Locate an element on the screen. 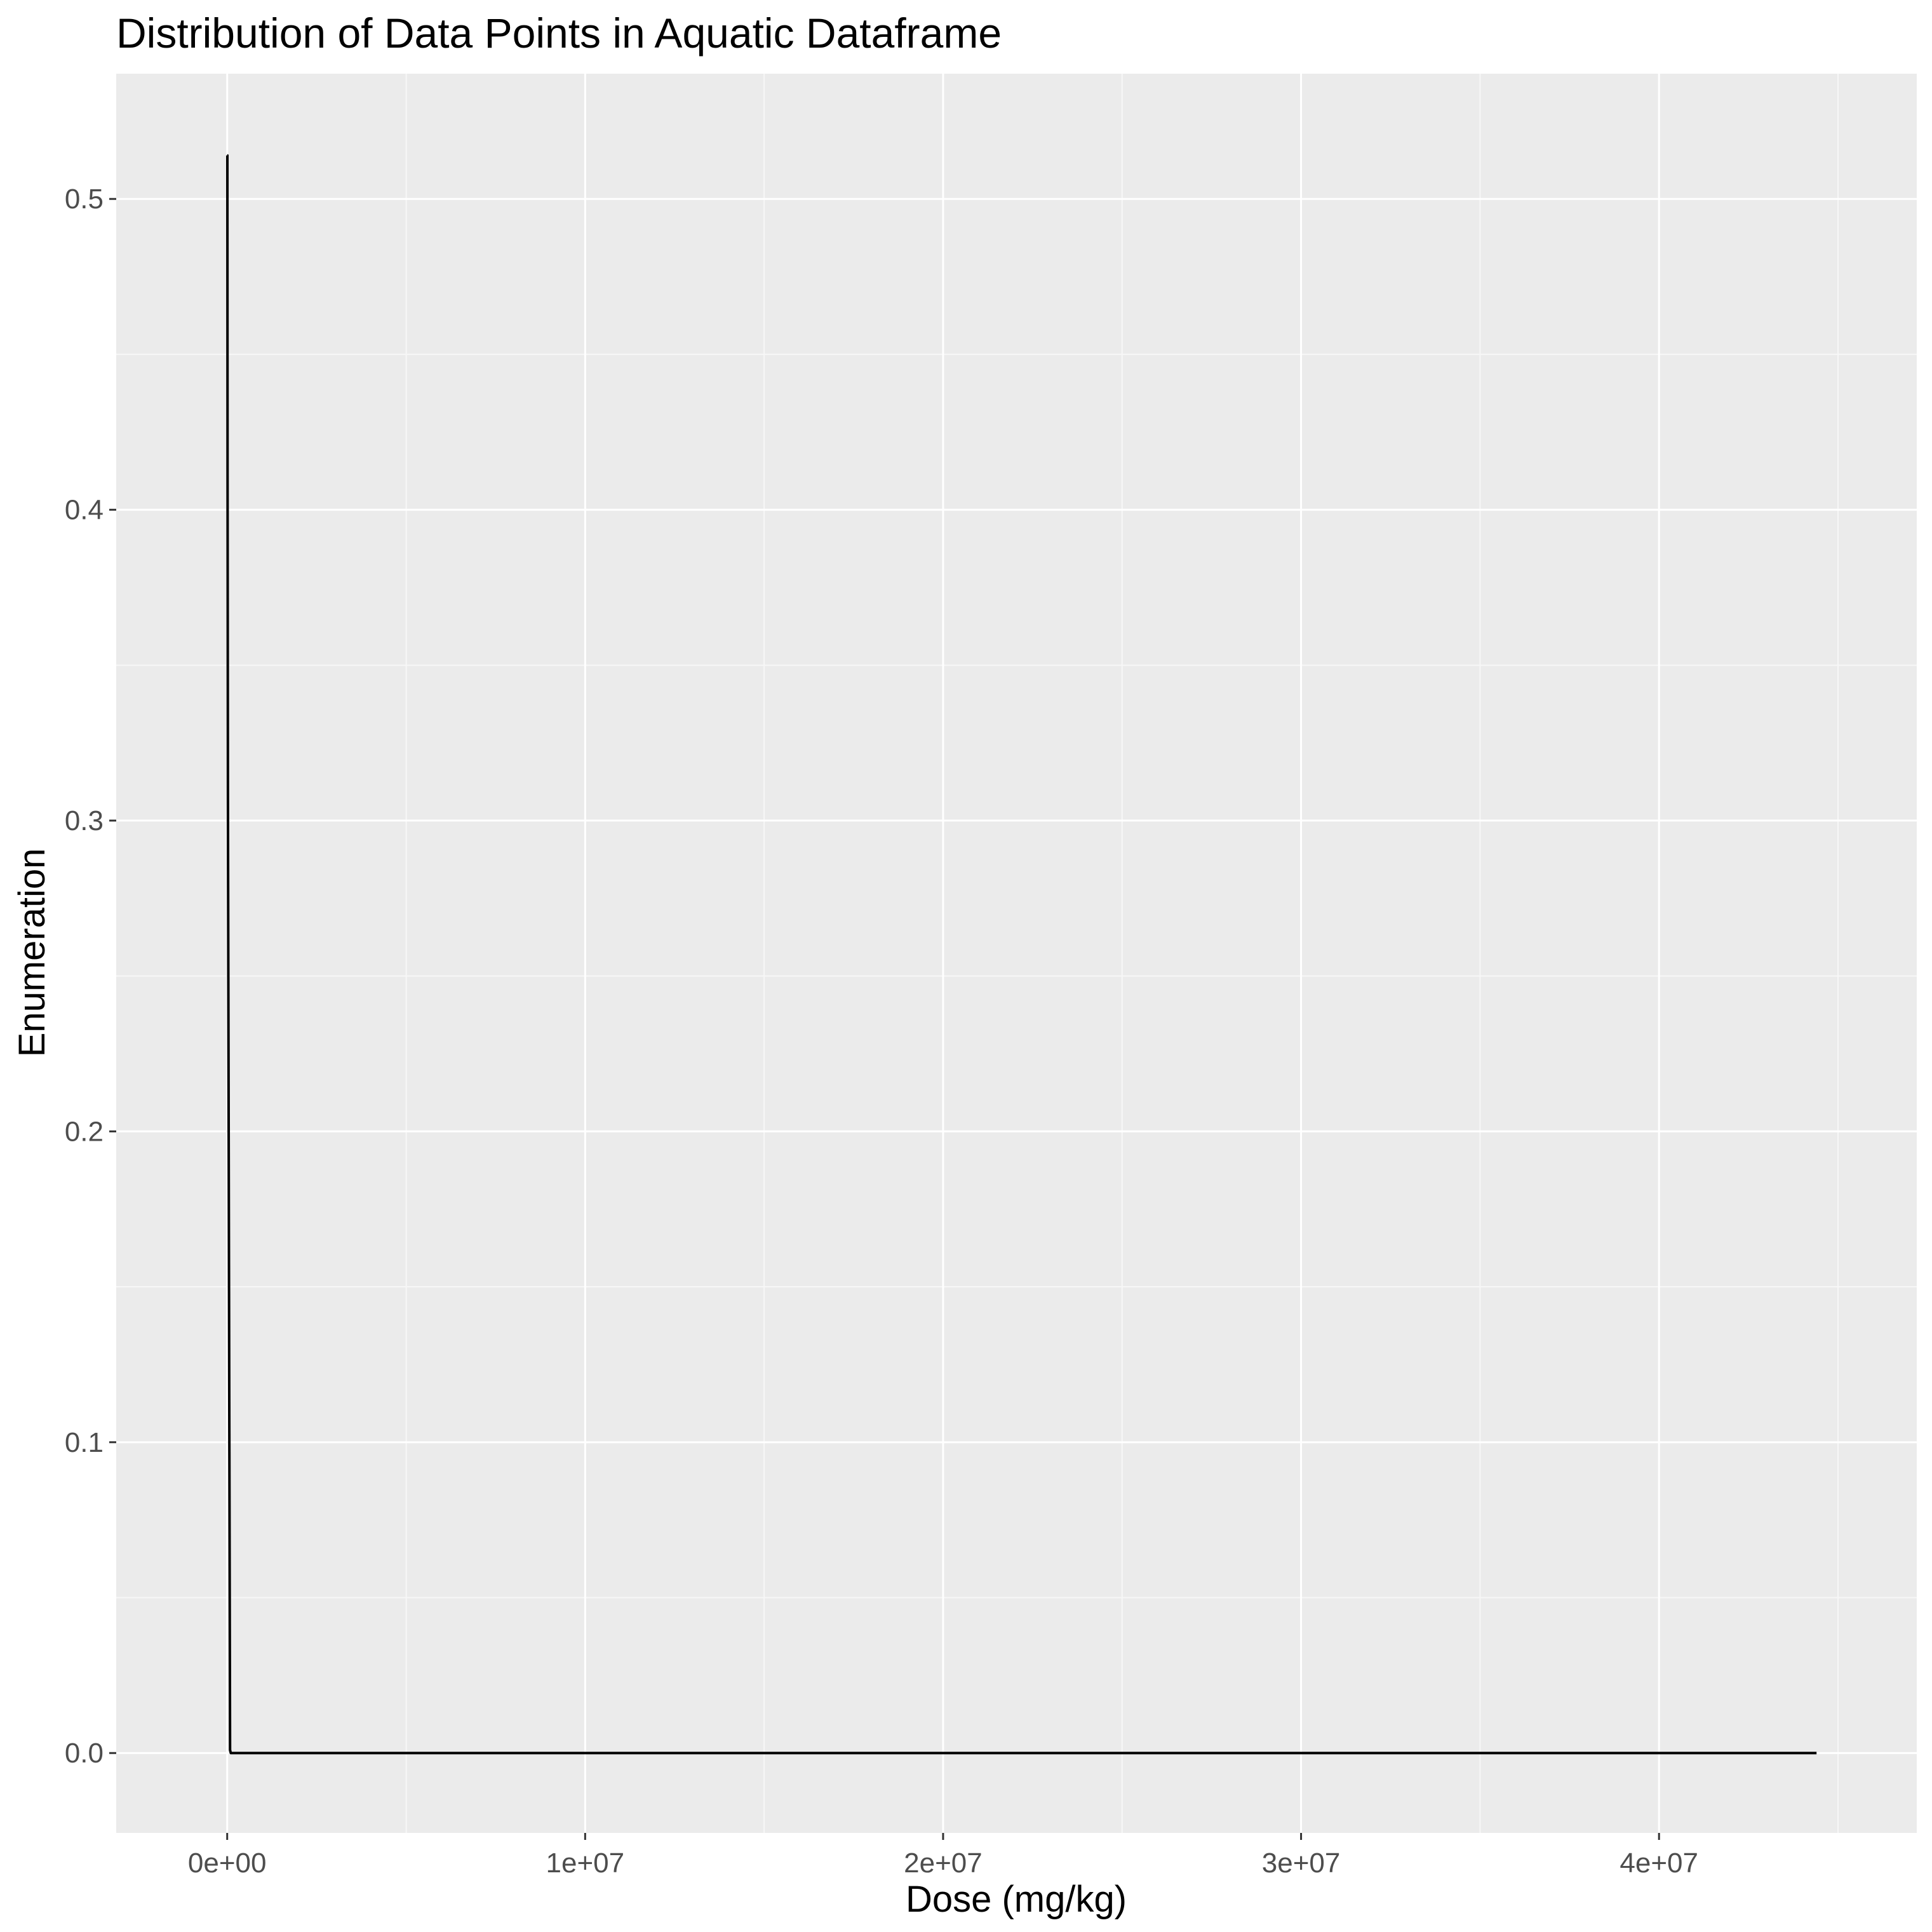 Image resolution: width=1932 pixels, height=1932 pixels. y-tick-label: 0.1 is located at coordinates (84, 1442).